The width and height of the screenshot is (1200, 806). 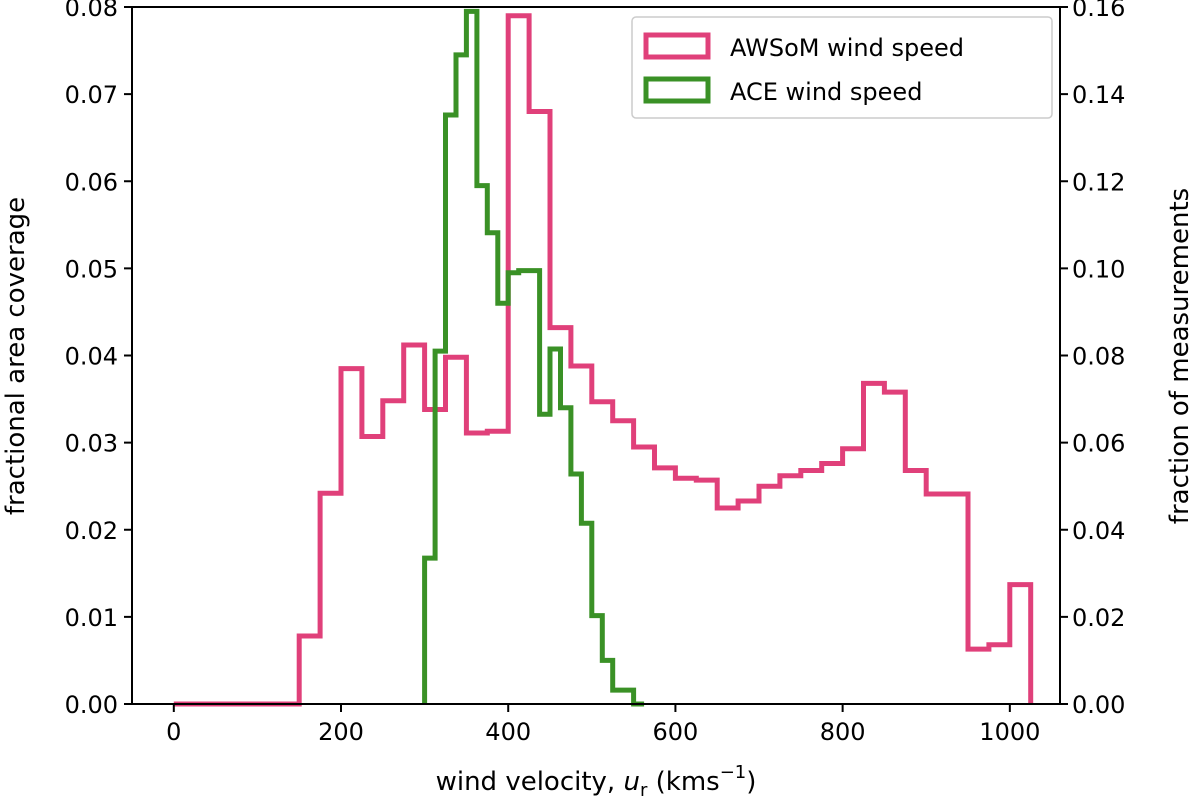 I want to click on x-tick-label: 0, so click(x=173, y=732).